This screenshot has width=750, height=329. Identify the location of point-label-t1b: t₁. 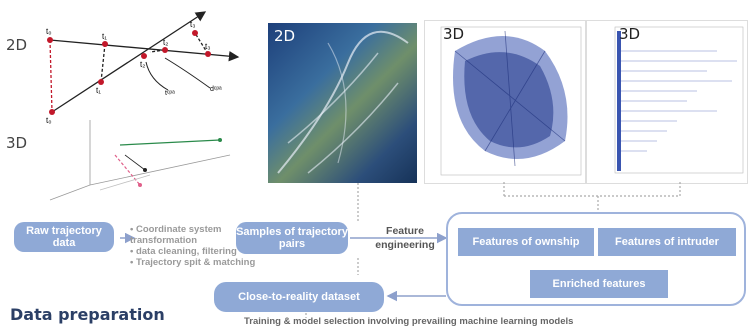
(98, 90).